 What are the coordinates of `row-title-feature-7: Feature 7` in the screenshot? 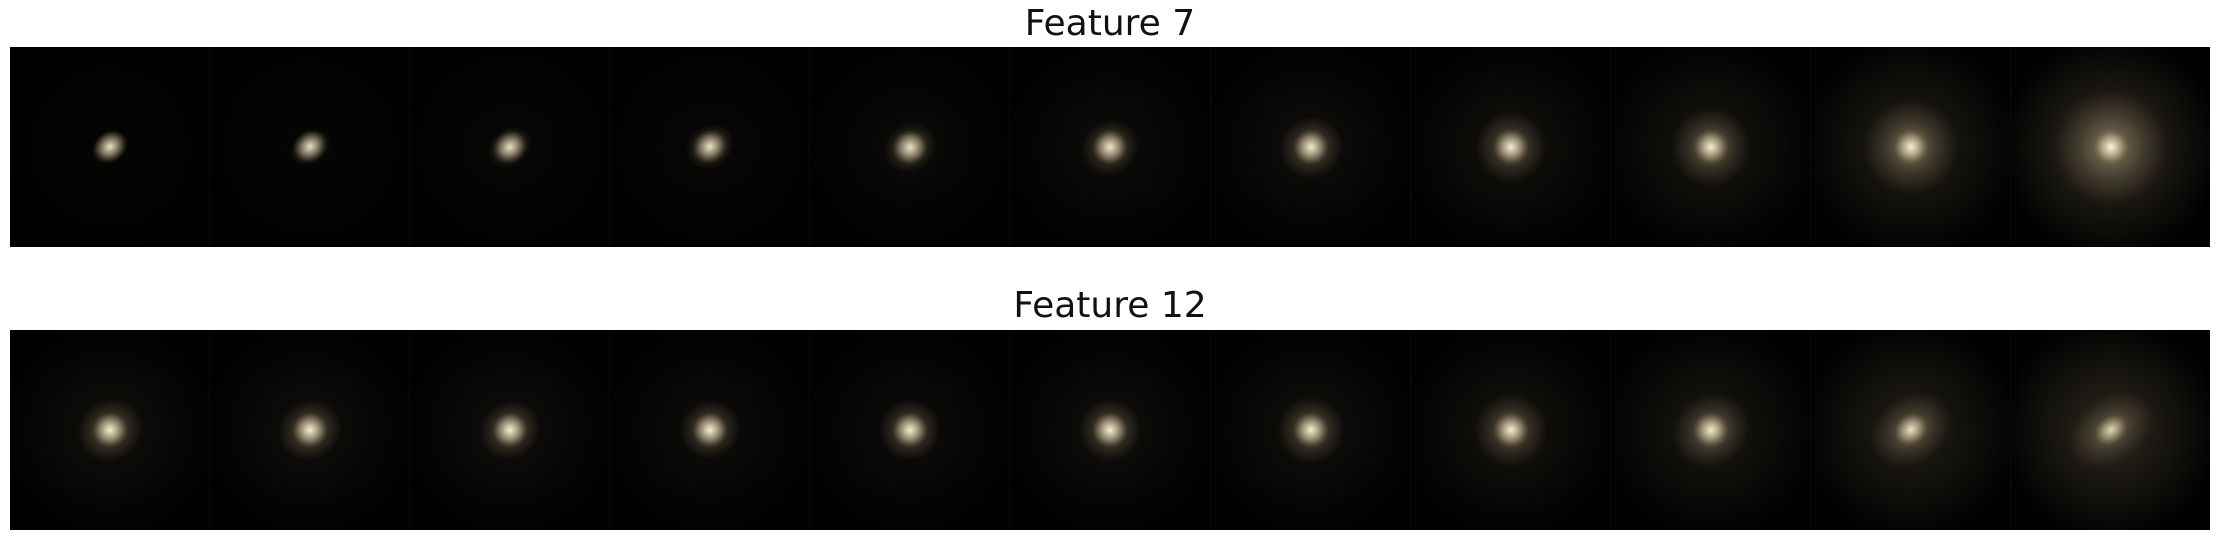 It's located at (1110, 23).